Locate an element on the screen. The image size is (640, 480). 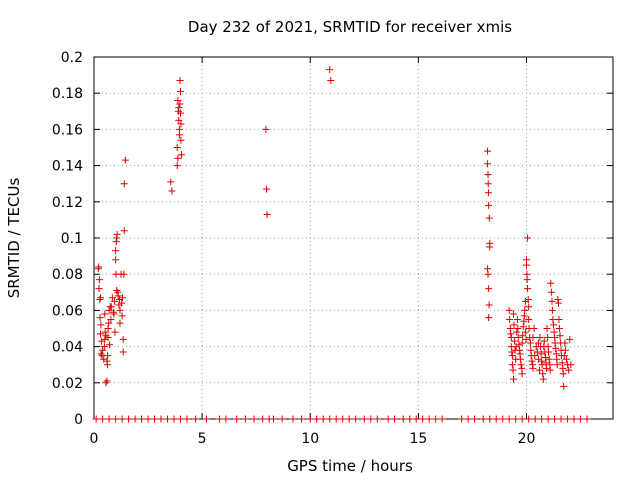
y-tick-label: 0.2 is located at coordinates (72, 58).